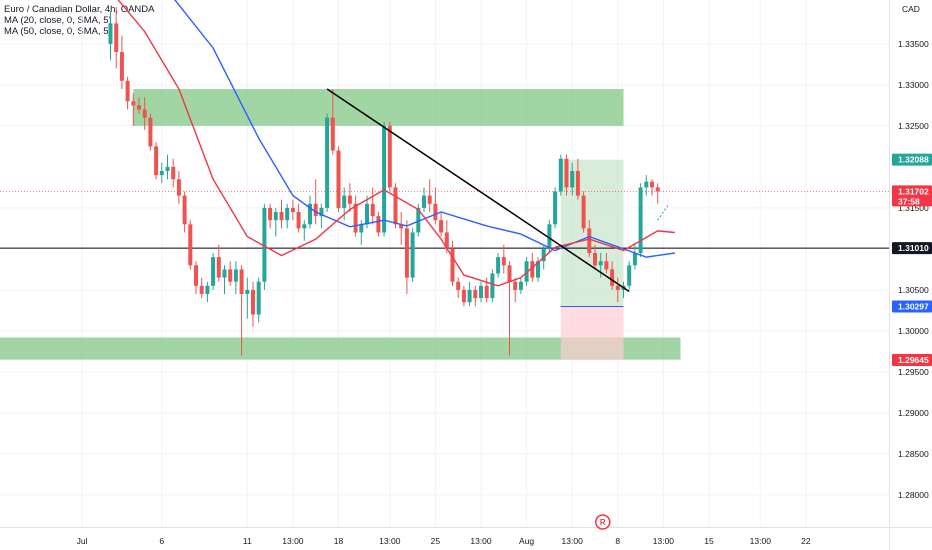 This screenshot has width=932, height=550. I want to click on price-tag-label: 1.32088, so click(913, 160).